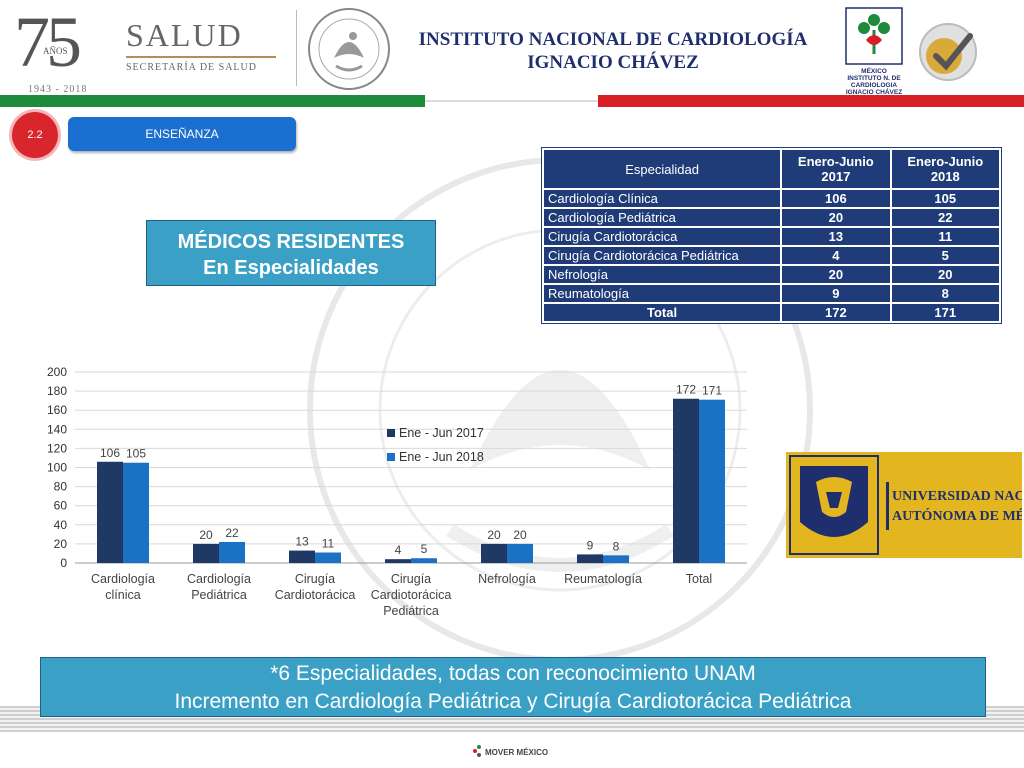 The image size is (1024, 768). Describe the element at coordinates (291, 268) in the screenshot. I see `residentes-subtitle: En Especialidades` at that location.